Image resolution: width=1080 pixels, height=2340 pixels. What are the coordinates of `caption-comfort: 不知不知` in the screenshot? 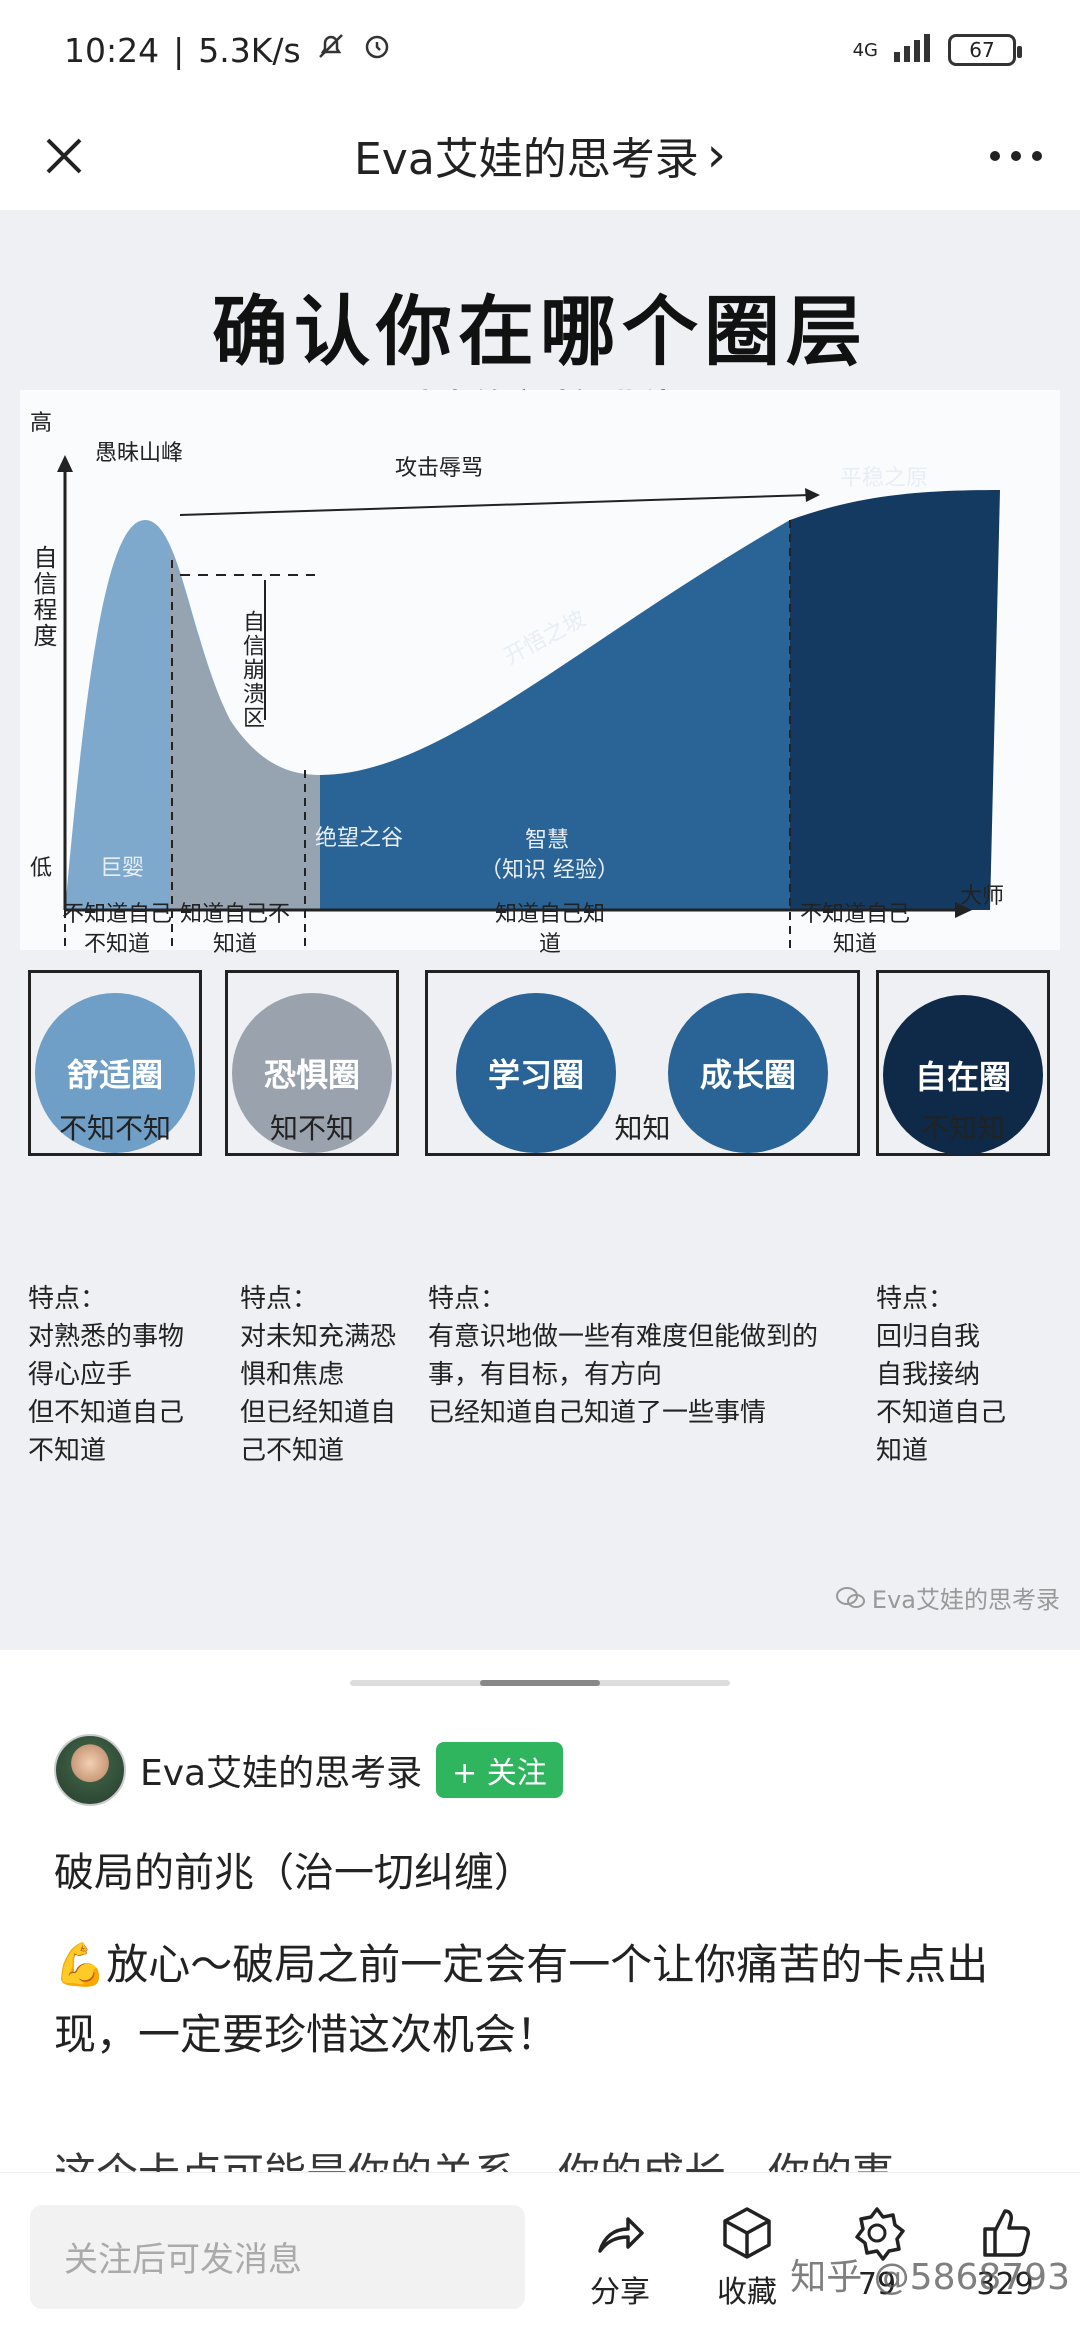 It's located at (114, 1128).